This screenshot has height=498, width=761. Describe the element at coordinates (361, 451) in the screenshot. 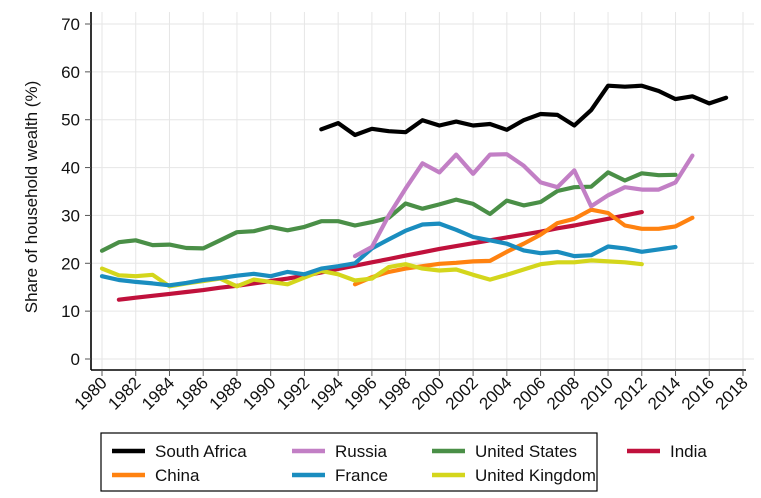

I see `legend-label: Russia` at that location.